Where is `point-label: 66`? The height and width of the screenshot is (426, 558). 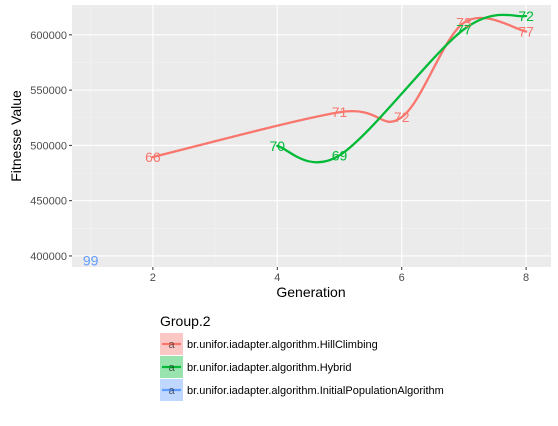 point-label: 66 is located at coordinates (153, 157).